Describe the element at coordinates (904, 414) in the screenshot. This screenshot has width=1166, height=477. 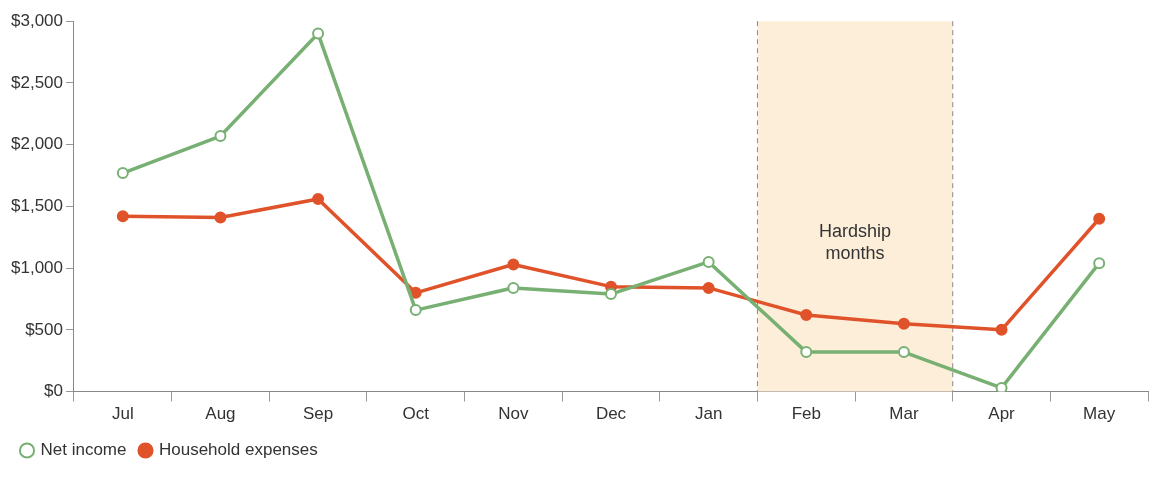
I see `x-tick-label: Mar` at that location.